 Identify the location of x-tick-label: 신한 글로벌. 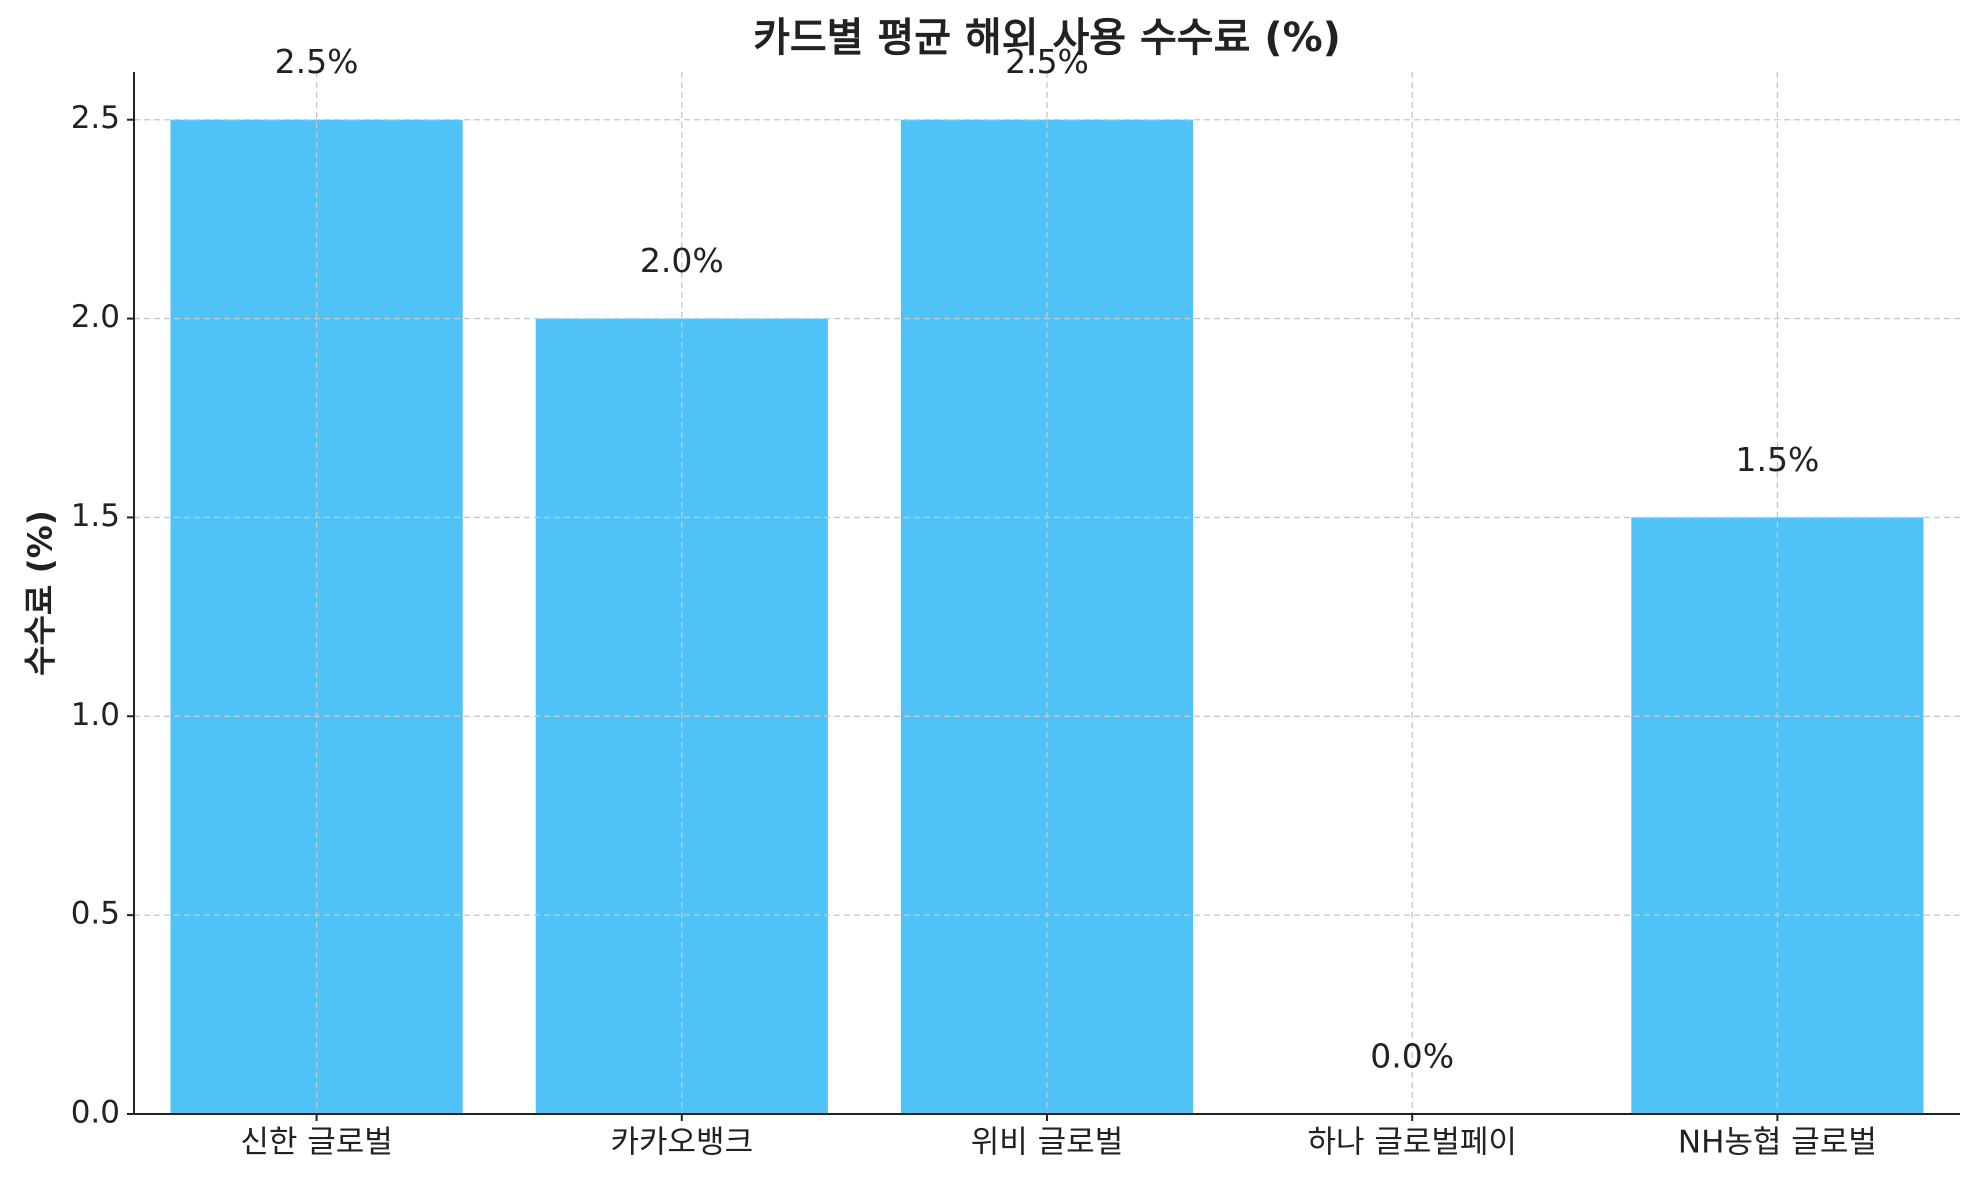
(316, 1143).